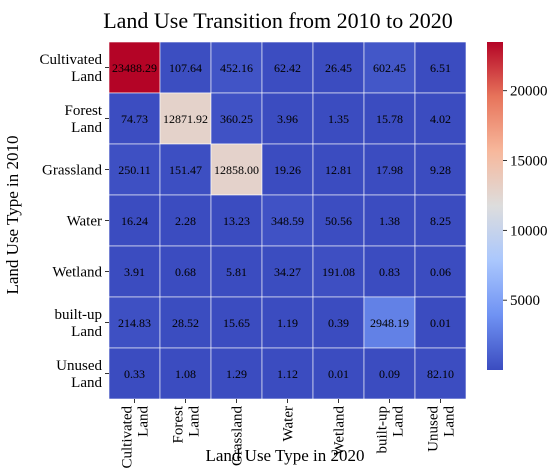 Image resolution: width=550 pixels, height=473 pixels. I want to click on cell-value-label: 74.73, so click(134, 119).